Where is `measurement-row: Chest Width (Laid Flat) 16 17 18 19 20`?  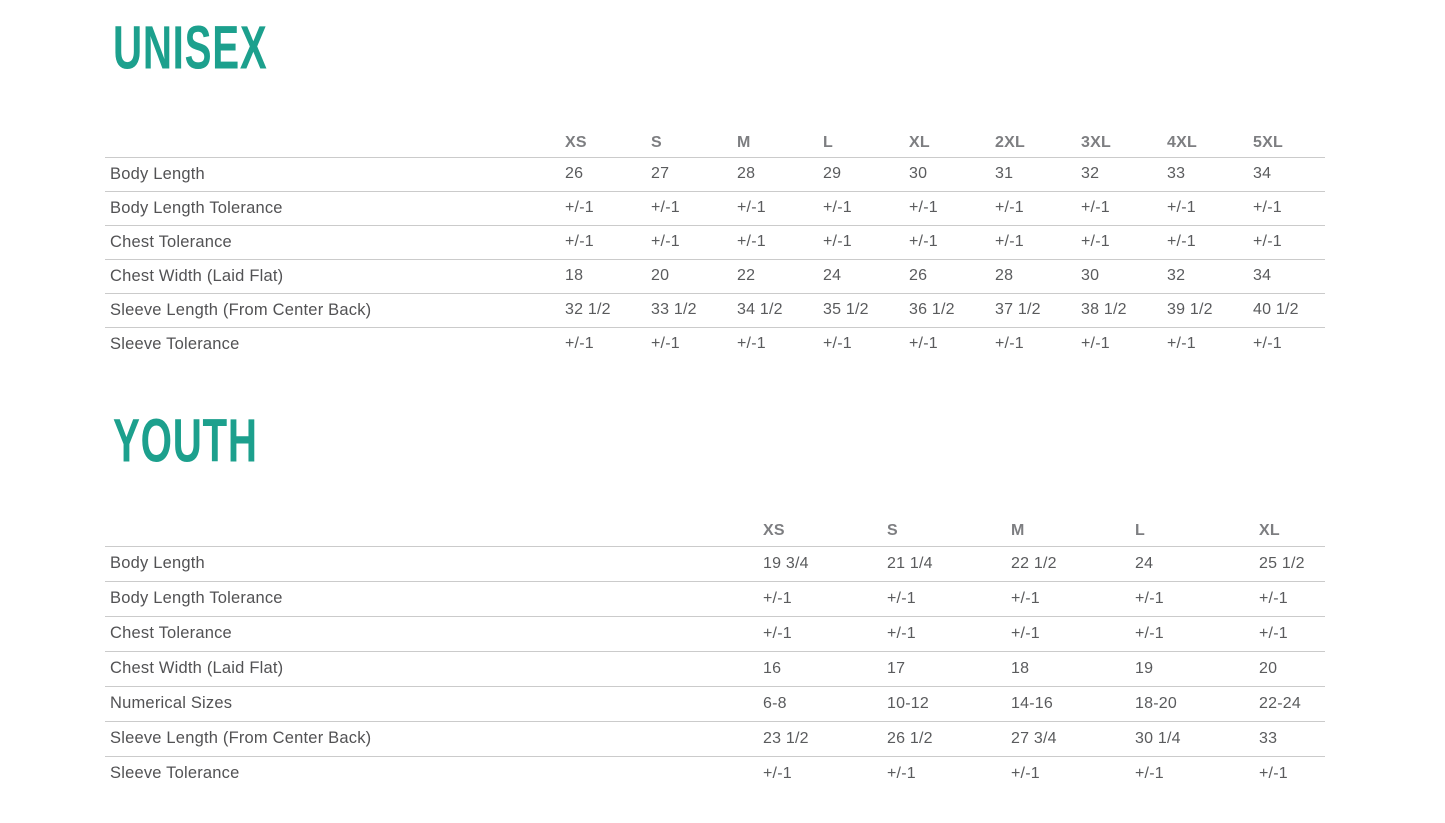
measurement-row: Chest Width (Laid Flat) 16 17 18 19 20 is located at coordinates (715, 668).